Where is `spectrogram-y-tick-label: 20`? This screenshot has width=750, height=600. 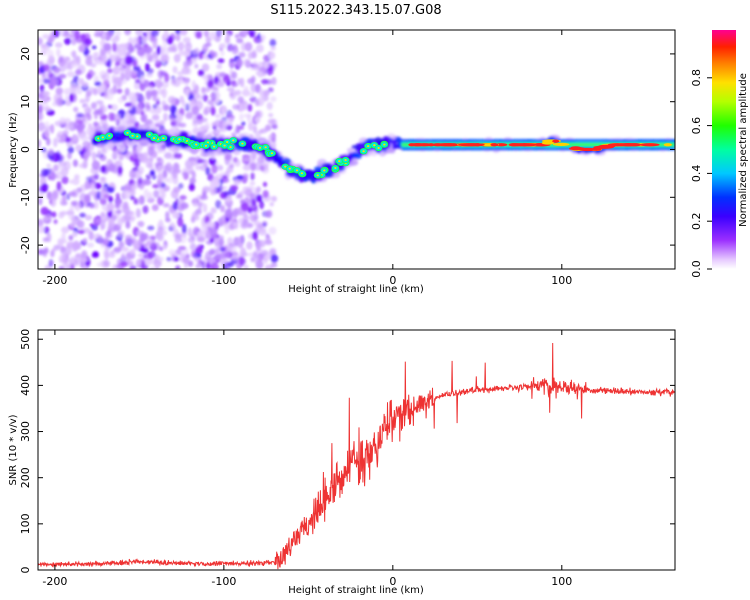
spectrogram-y-tick-label: 20 is located at coordinates (25, 54).